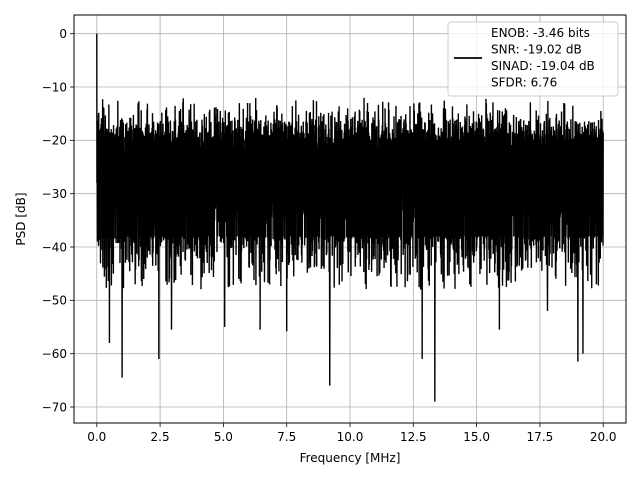 The height and width of the screenshot is (480, 640). Describe the element at coordinates (54, 141) in the screenshot. I see `y-tick-label: −20` at that location.